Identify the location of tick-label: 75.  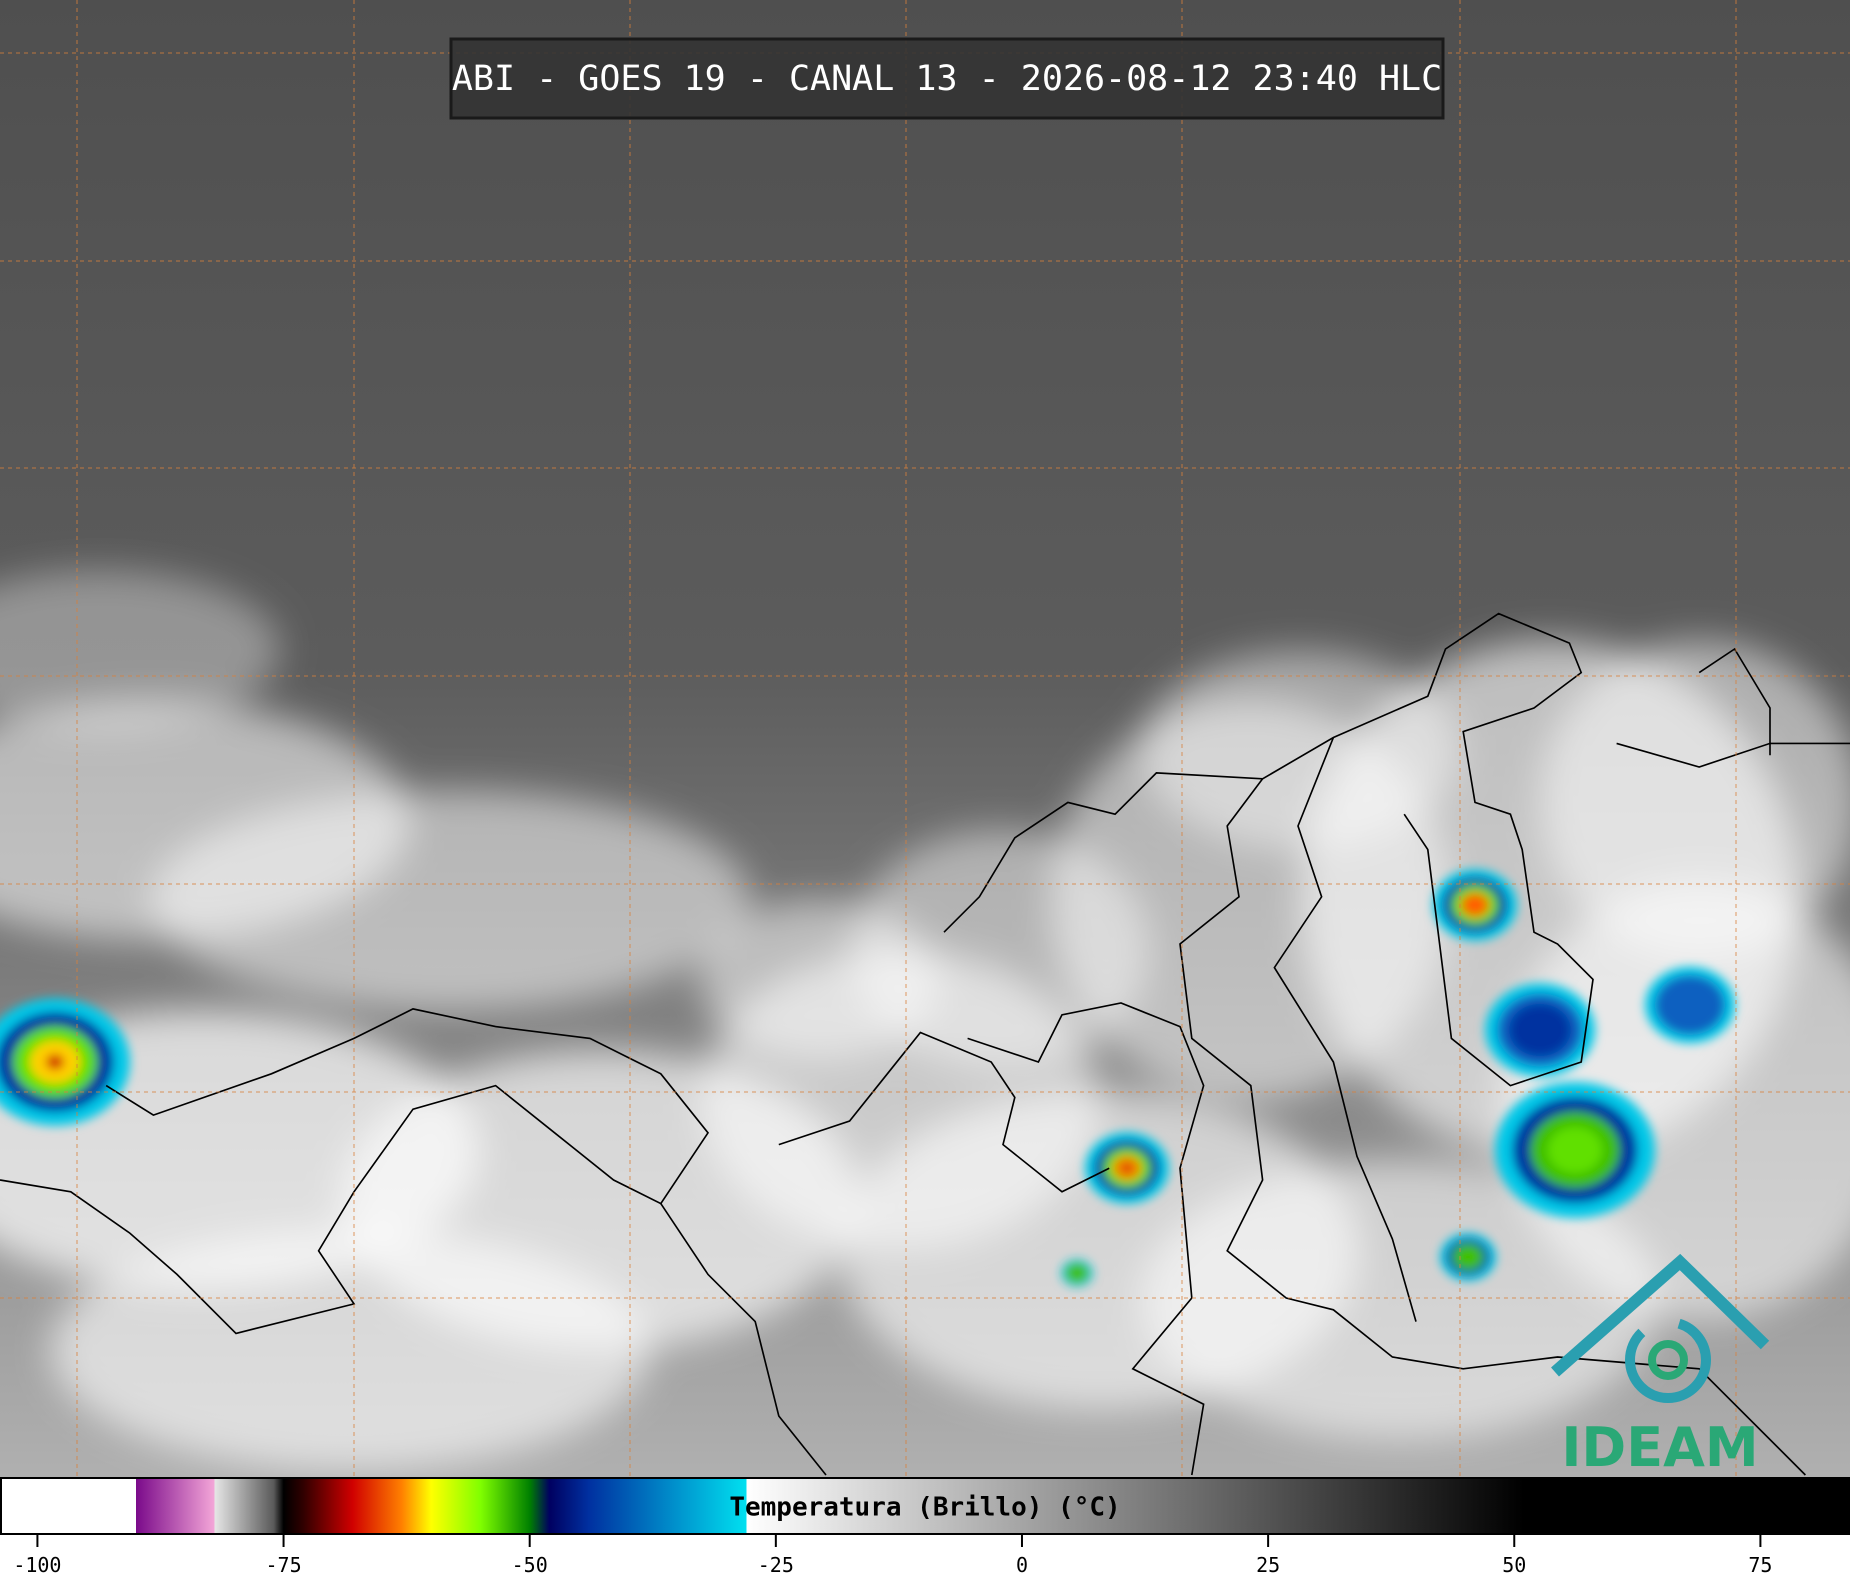
(1760, 1565).